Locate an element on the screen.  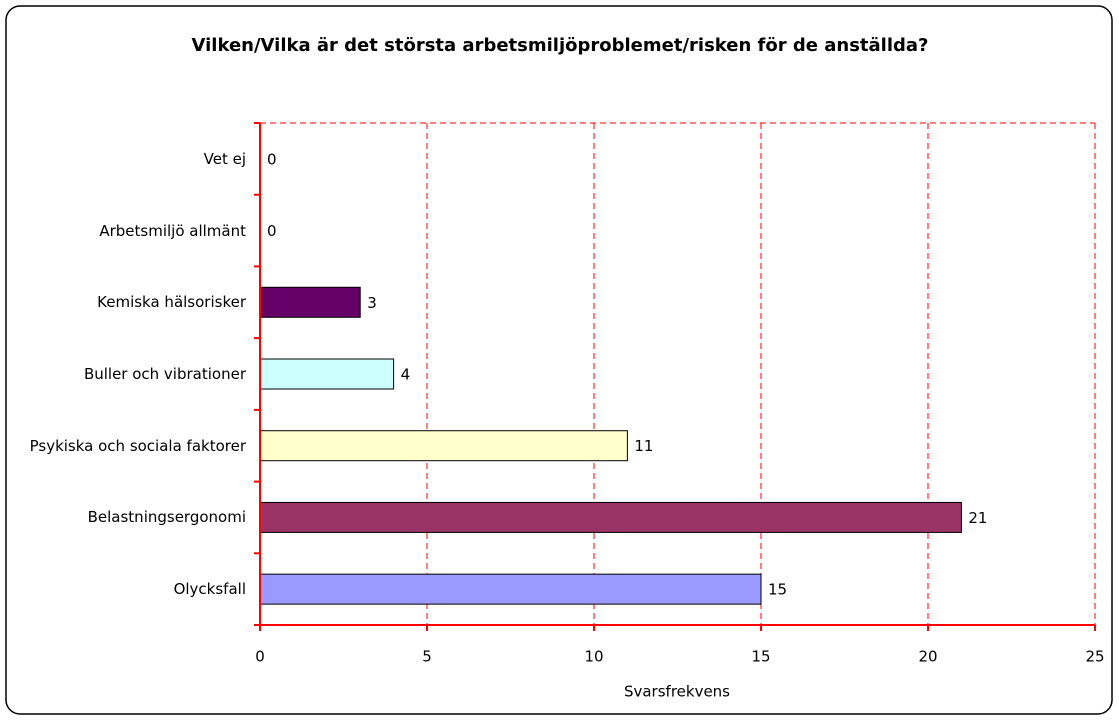
y-tick-label: Kemiska hälsorisker is located at coordinates (171, 302).